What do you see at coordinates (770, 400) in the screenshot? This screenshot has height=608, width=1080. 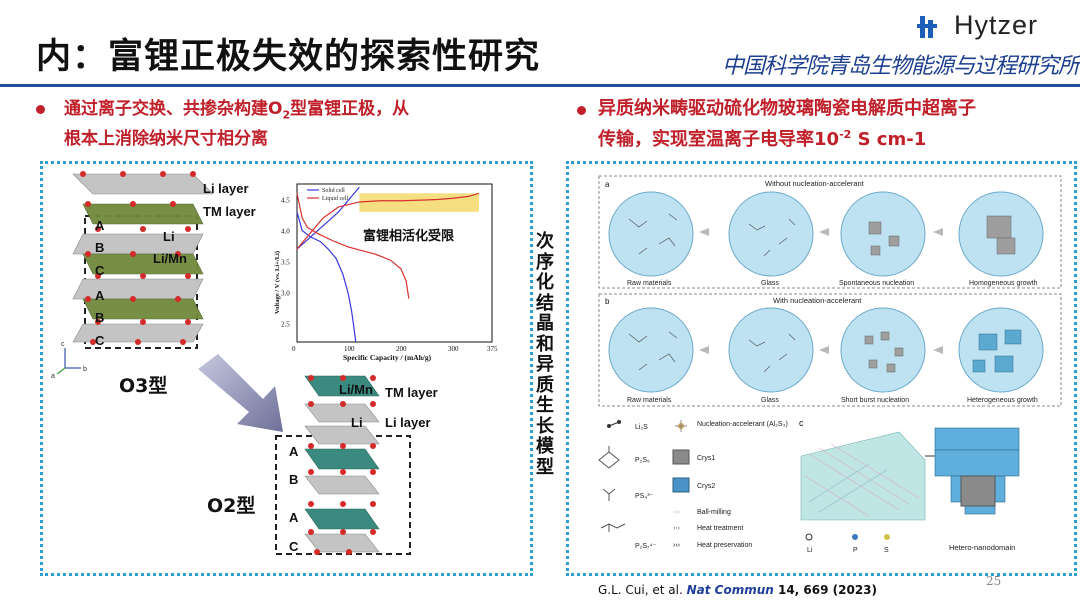 I see `panel-b-label-2: Glass` at bounding box center [770, 400].